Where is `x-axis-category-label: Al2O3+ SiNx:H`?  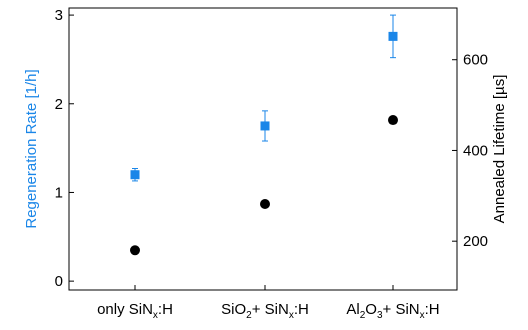 x-axis-category-label: Al2O3+ SiNx:H is located at coordinates (392, 311).